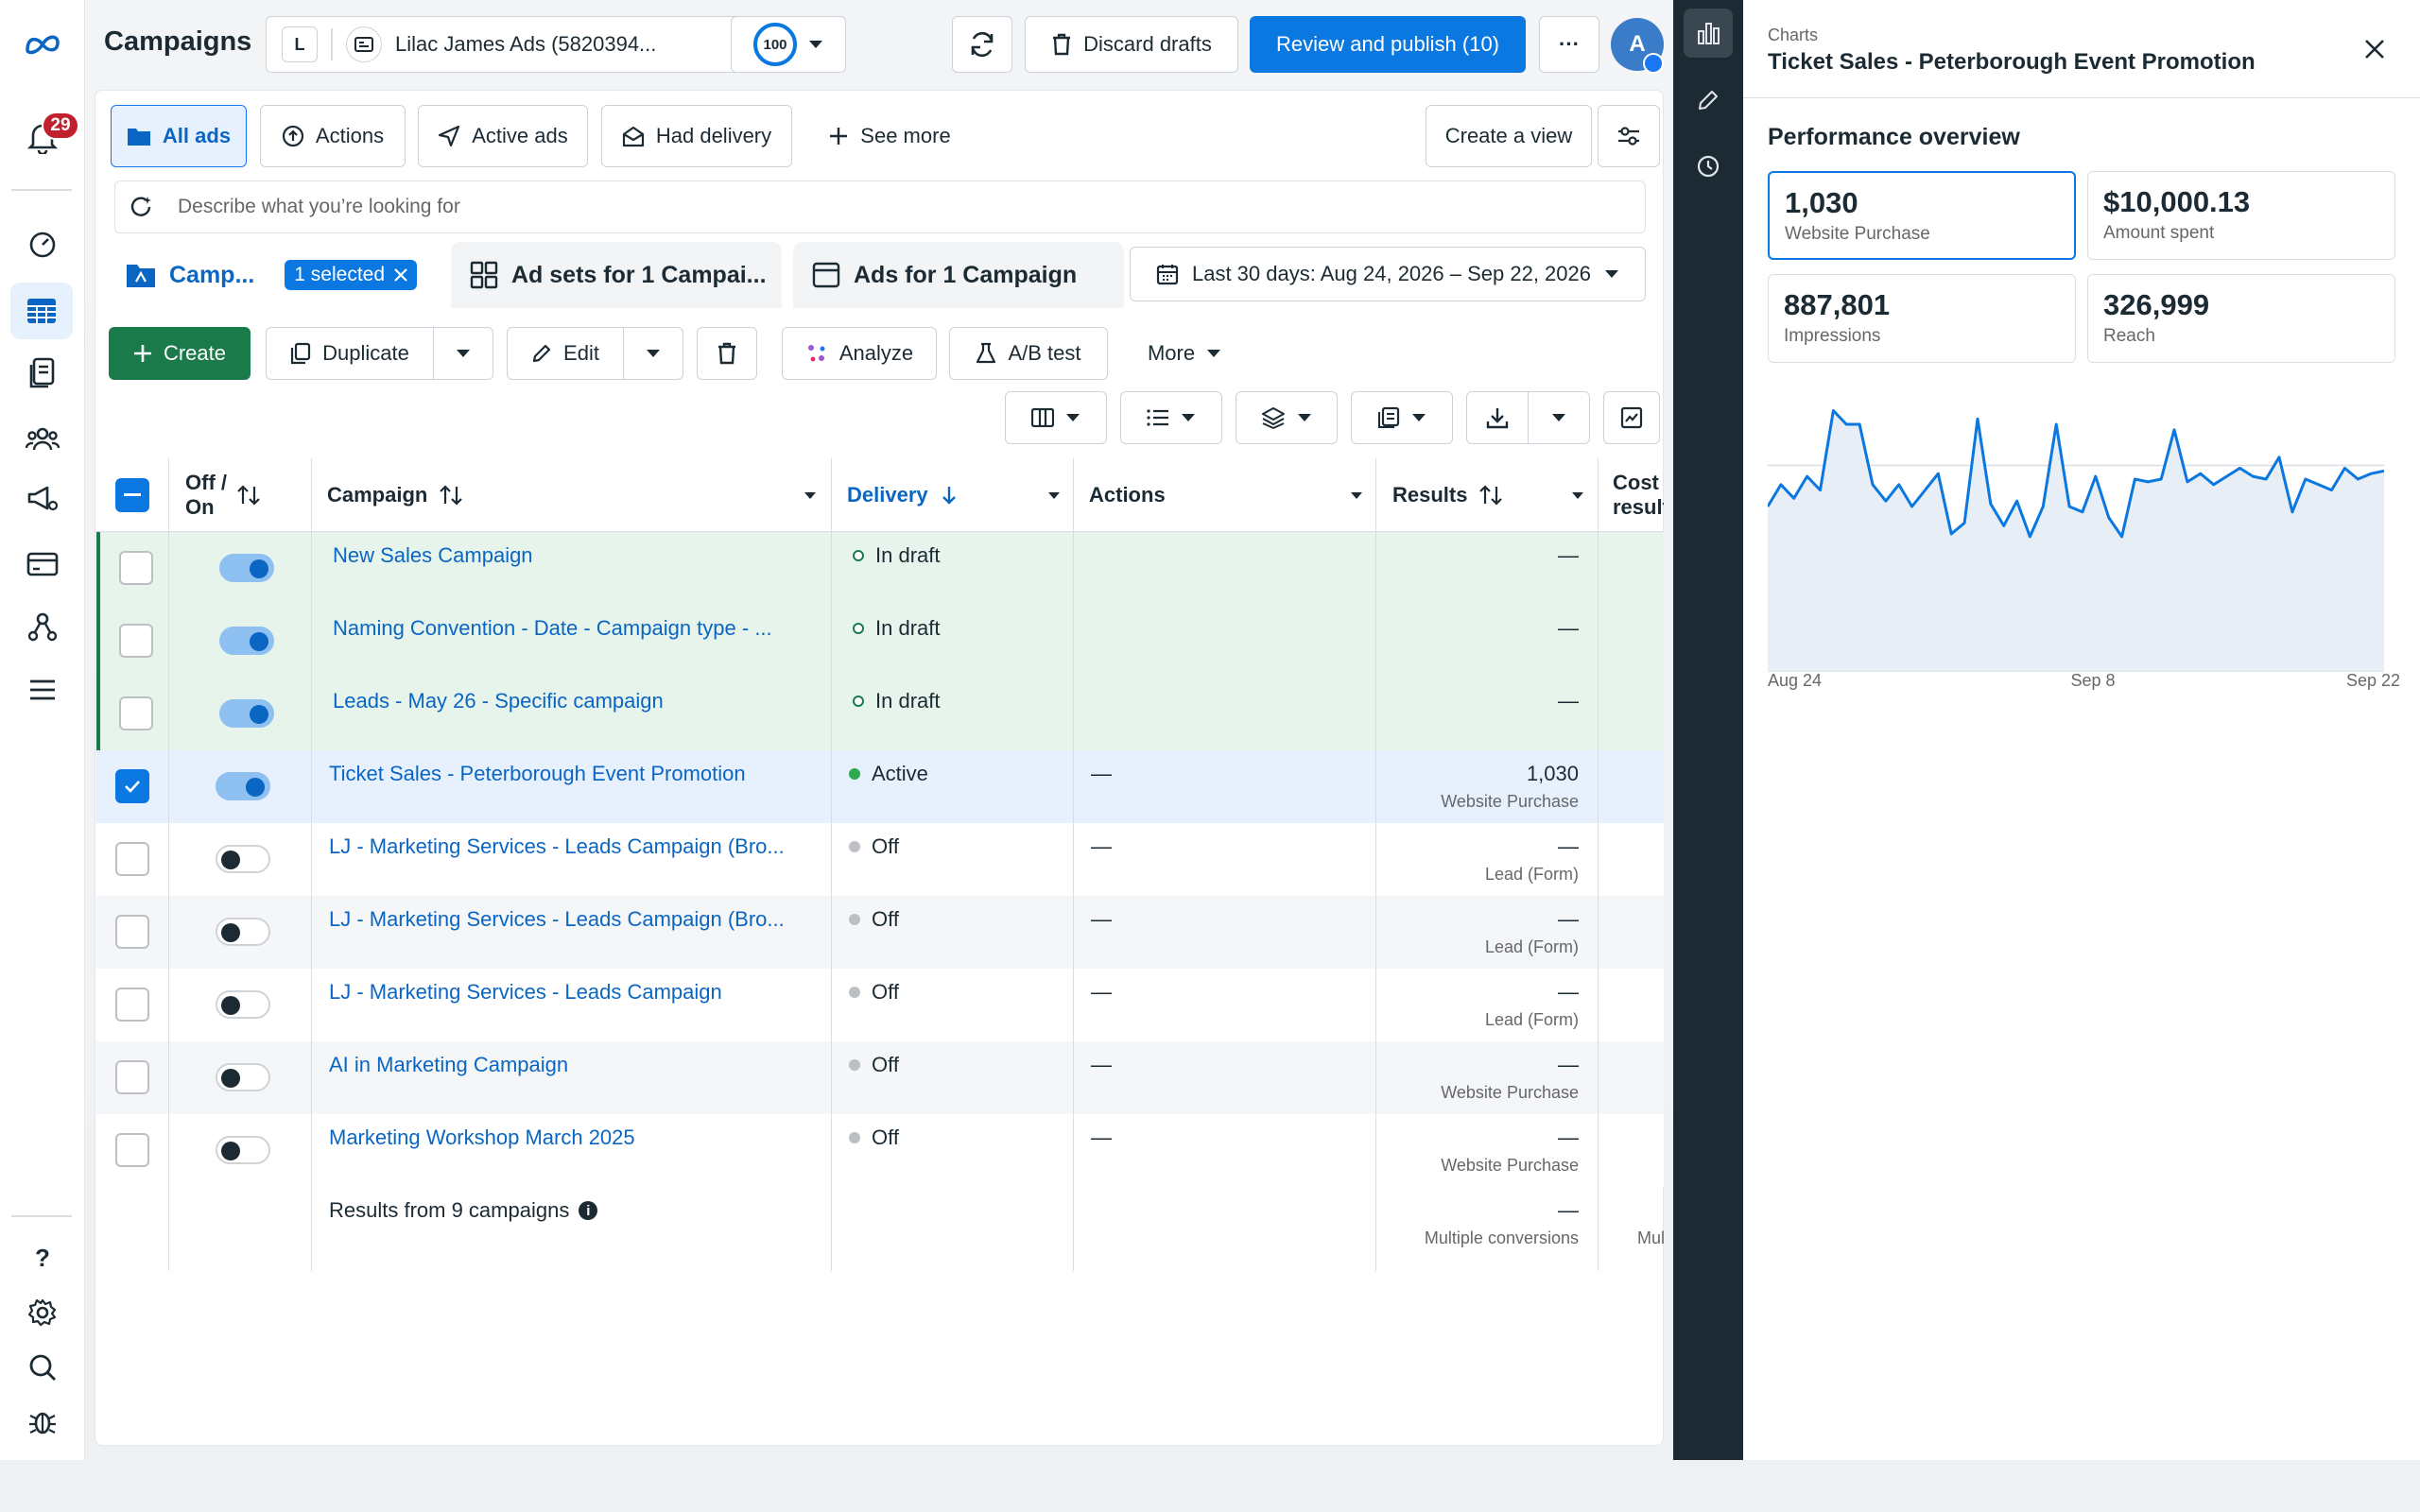 The image size is (2420, 1512). Describe the element at coordinates (696, 136) in the screenshot. I see `filter-had-delivery: Had delivery` at that location.